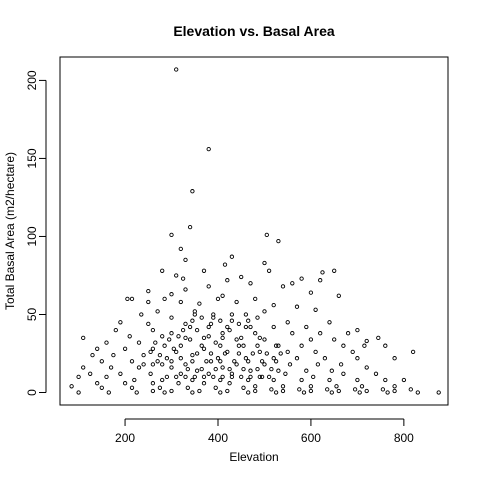 This screenshot has width=480, height=480. Describe the element at coordinates (36, 233) in the screenshot. I see `y-axis: 0 50 100 150 200` at that location.